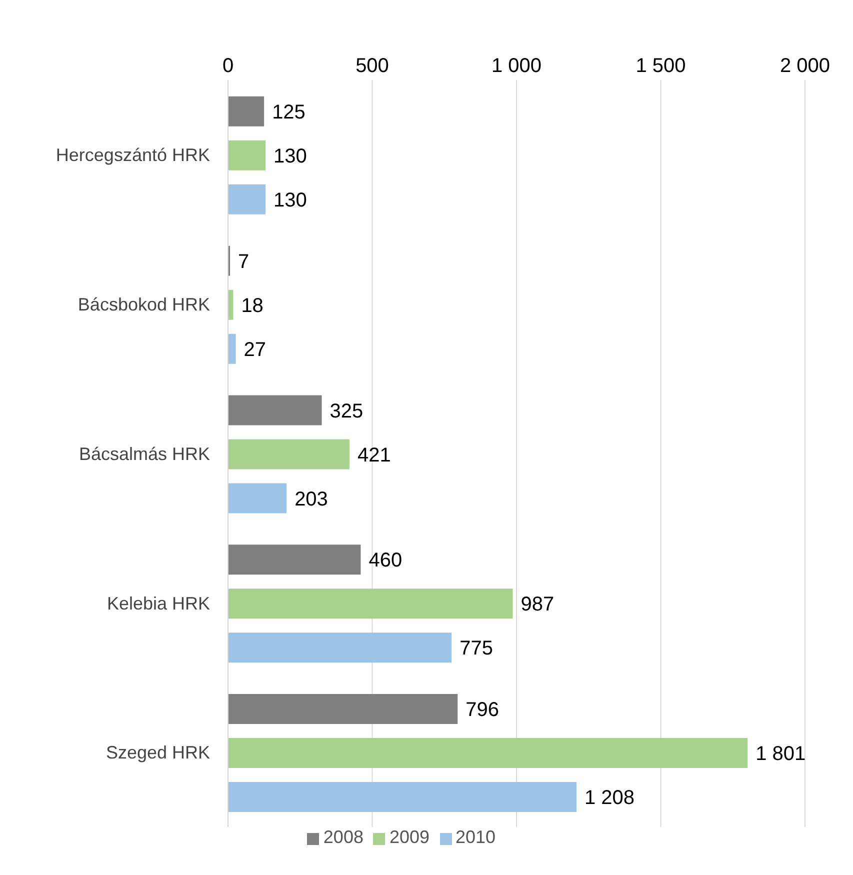 The image size is (853, 875). What do you see at coordinates (289, 113) in the screenshot?
I see `data-label: 125` at bounding box center [289, 113].